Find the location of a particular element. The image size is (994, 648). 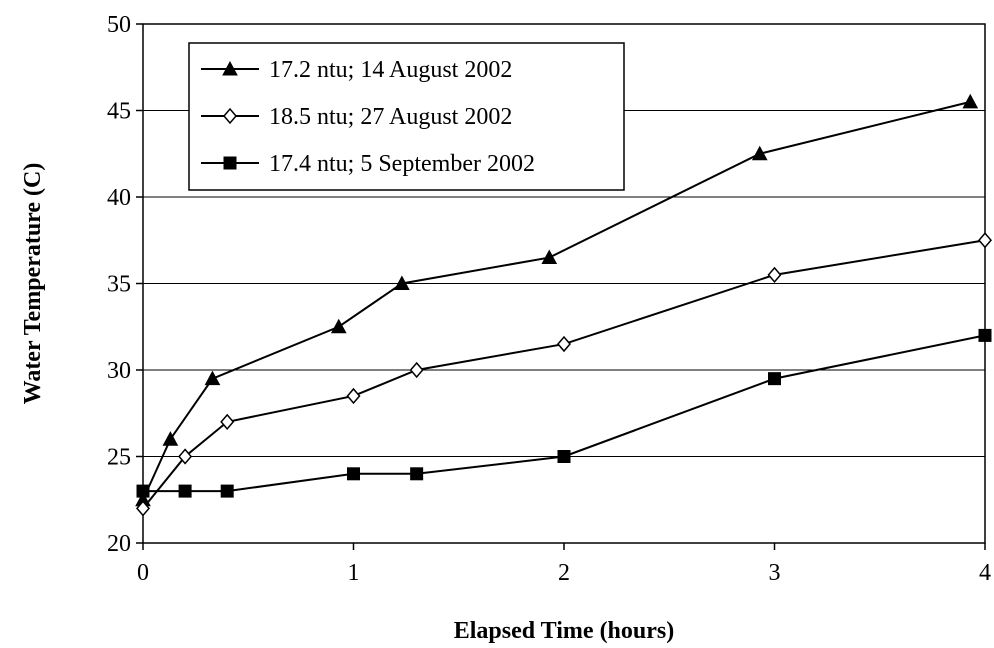

legend-box is located at coordinates (406, 116).